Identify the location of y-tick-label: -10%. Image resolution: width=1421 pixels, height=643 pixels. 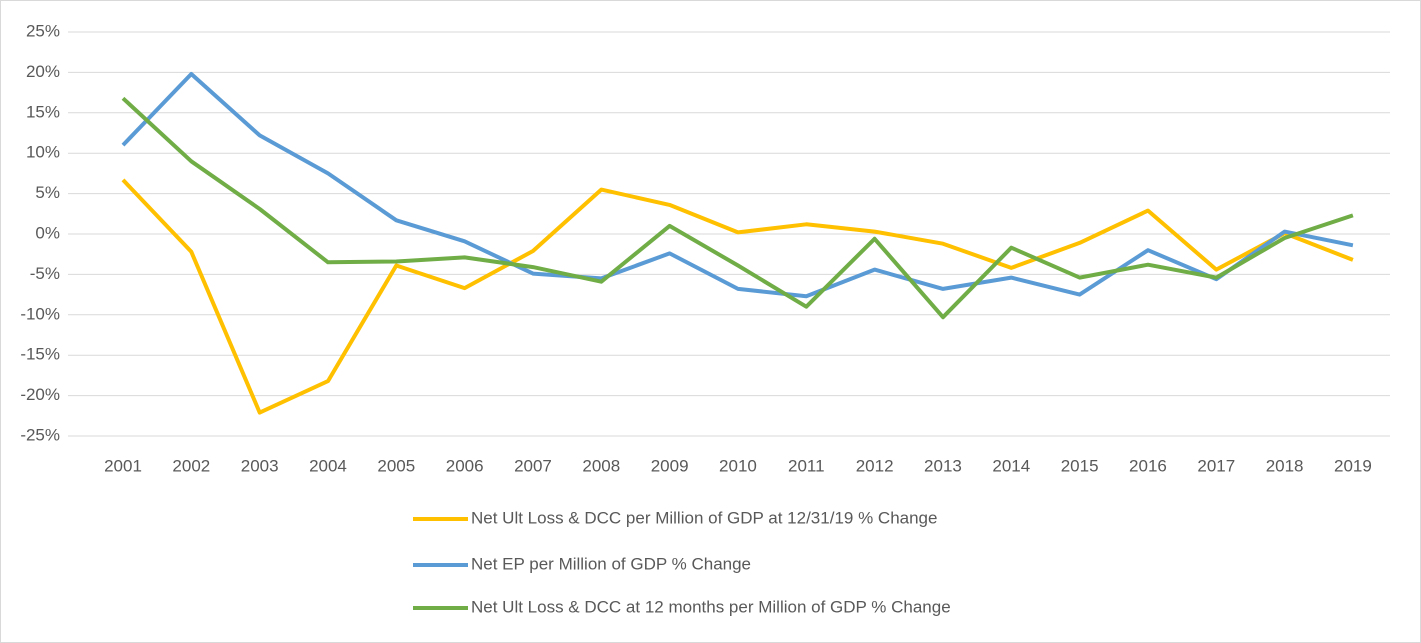
(40, 313).